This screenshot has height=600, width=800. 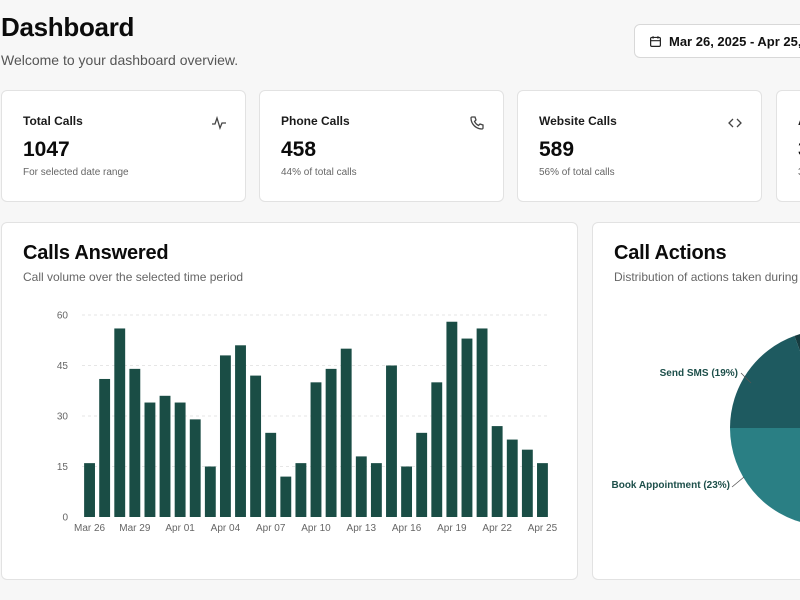 I want to click on stat-note: 3, so click(x=799, y=172).